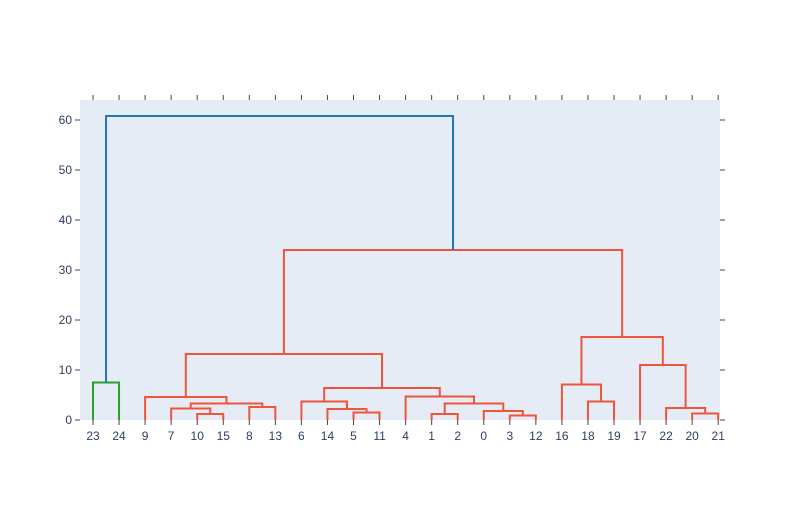 The height and width of the screenshot is (505, 800). What do you see at coordinates (328, 436) in the screenshot?
I see `leaf-label: 14` at bounding box center [328, 436].